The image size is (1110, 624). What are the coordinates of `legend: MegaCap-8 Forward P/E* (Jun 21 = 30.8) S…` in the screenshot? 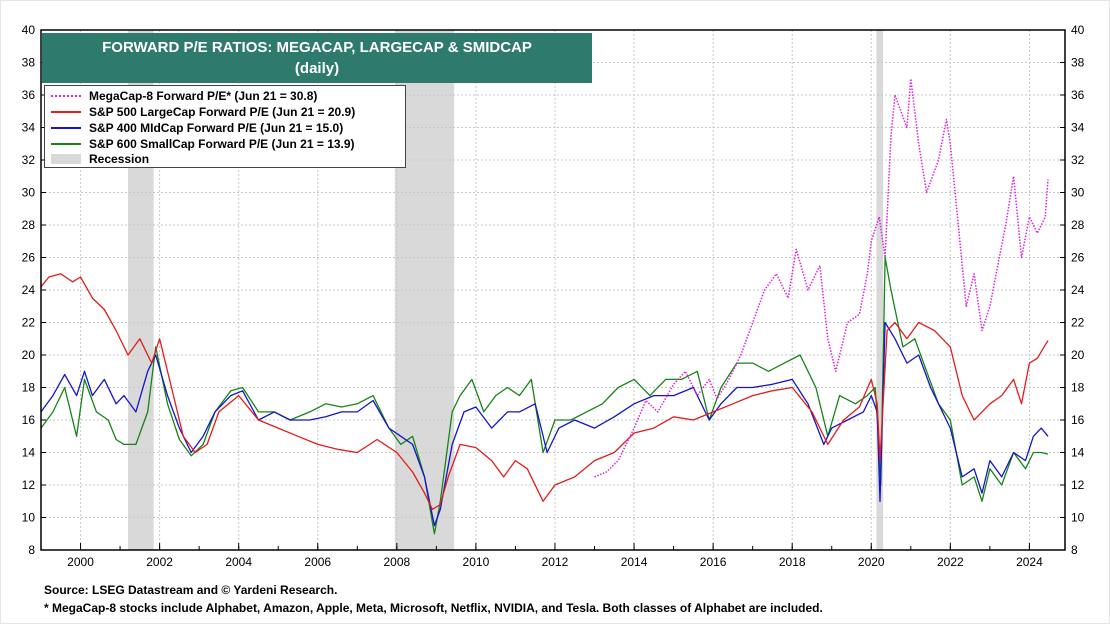 It's located at (225, 126).